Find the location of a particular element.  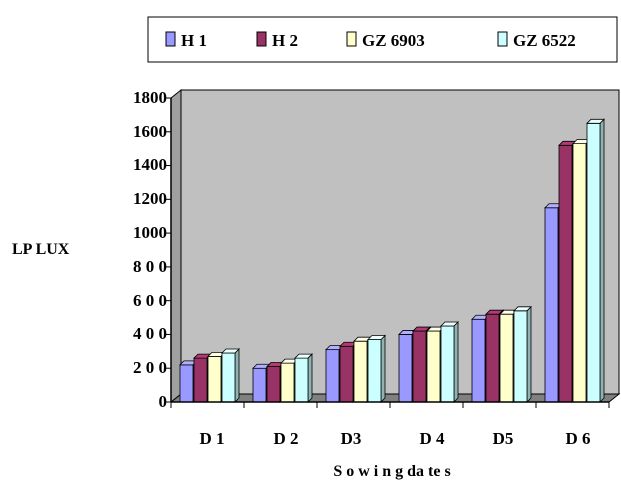

category-label-d4: D 4 is located at coordinates (432, 438).